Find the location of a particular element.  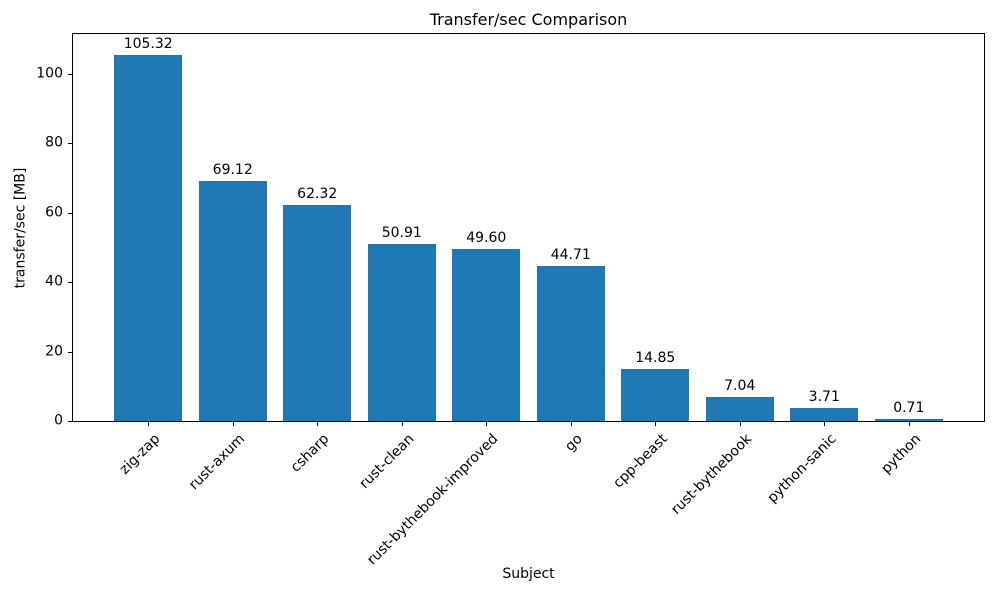

bar-value-label: 62.32 is located at coordinates (317, 193).